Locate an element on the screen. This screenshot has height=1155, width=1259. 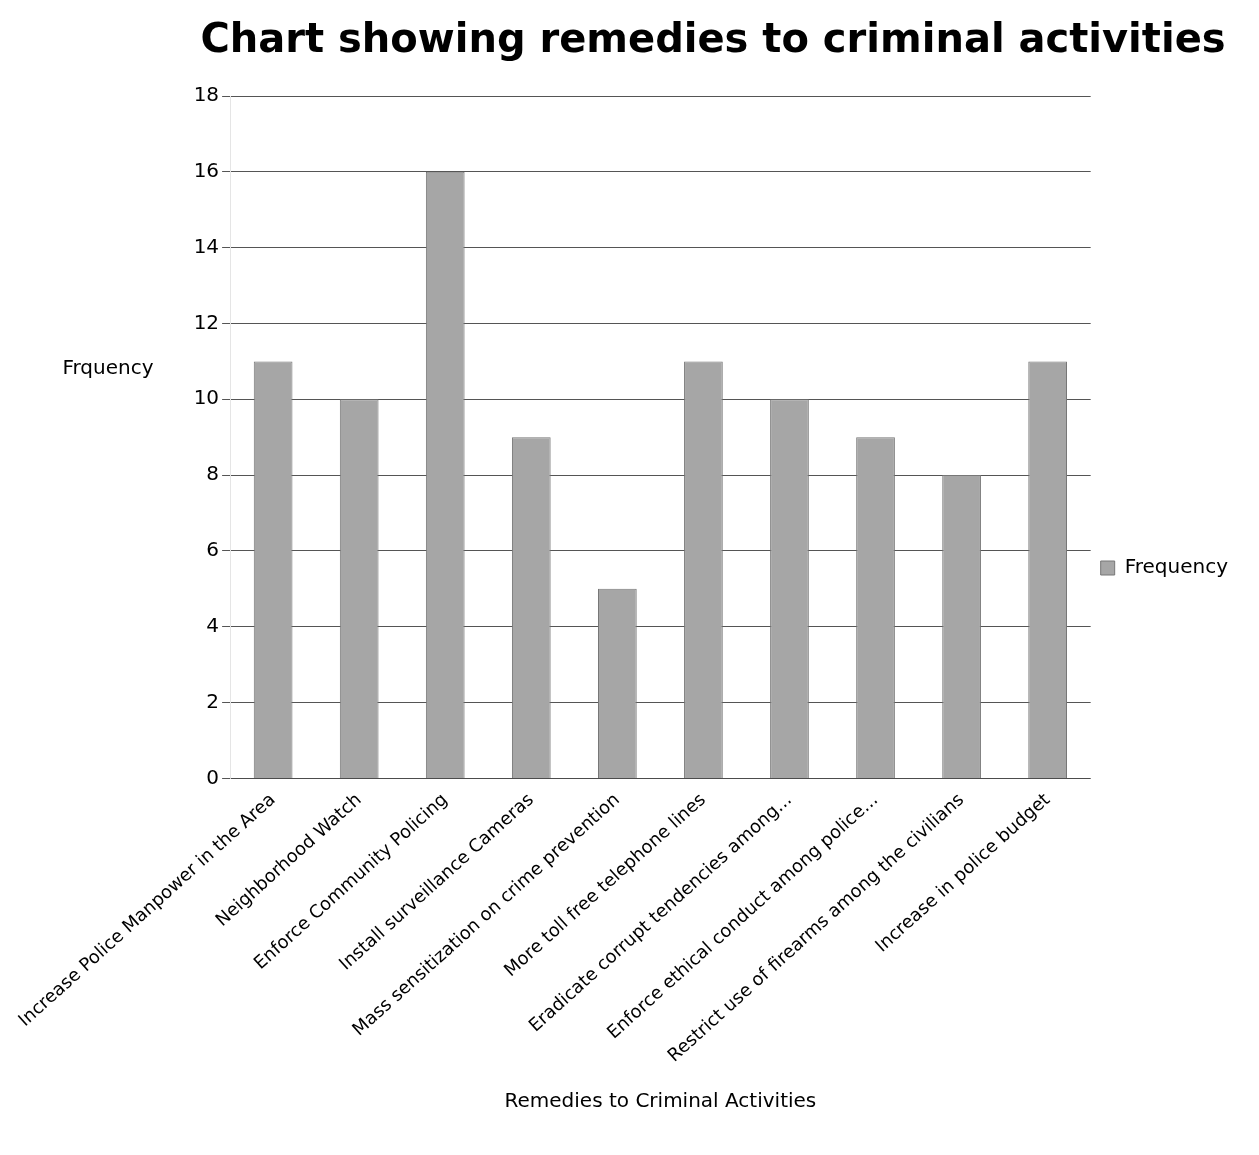
y-axis-title: Frquency is located at coordinates (108, 367).